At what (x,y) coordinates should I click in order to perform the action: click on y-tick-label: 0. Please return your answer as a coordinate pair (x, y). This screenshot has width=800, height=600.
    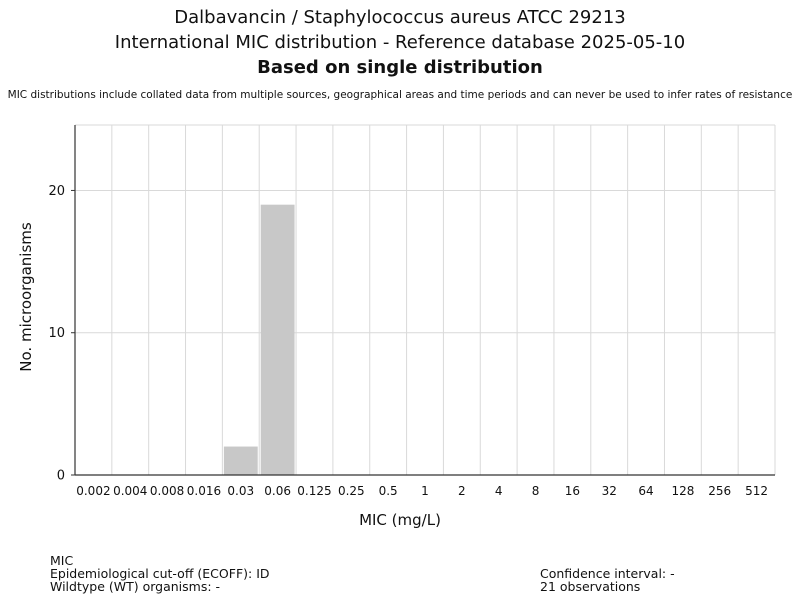
    Looking at the image, I should click on (61, 476).